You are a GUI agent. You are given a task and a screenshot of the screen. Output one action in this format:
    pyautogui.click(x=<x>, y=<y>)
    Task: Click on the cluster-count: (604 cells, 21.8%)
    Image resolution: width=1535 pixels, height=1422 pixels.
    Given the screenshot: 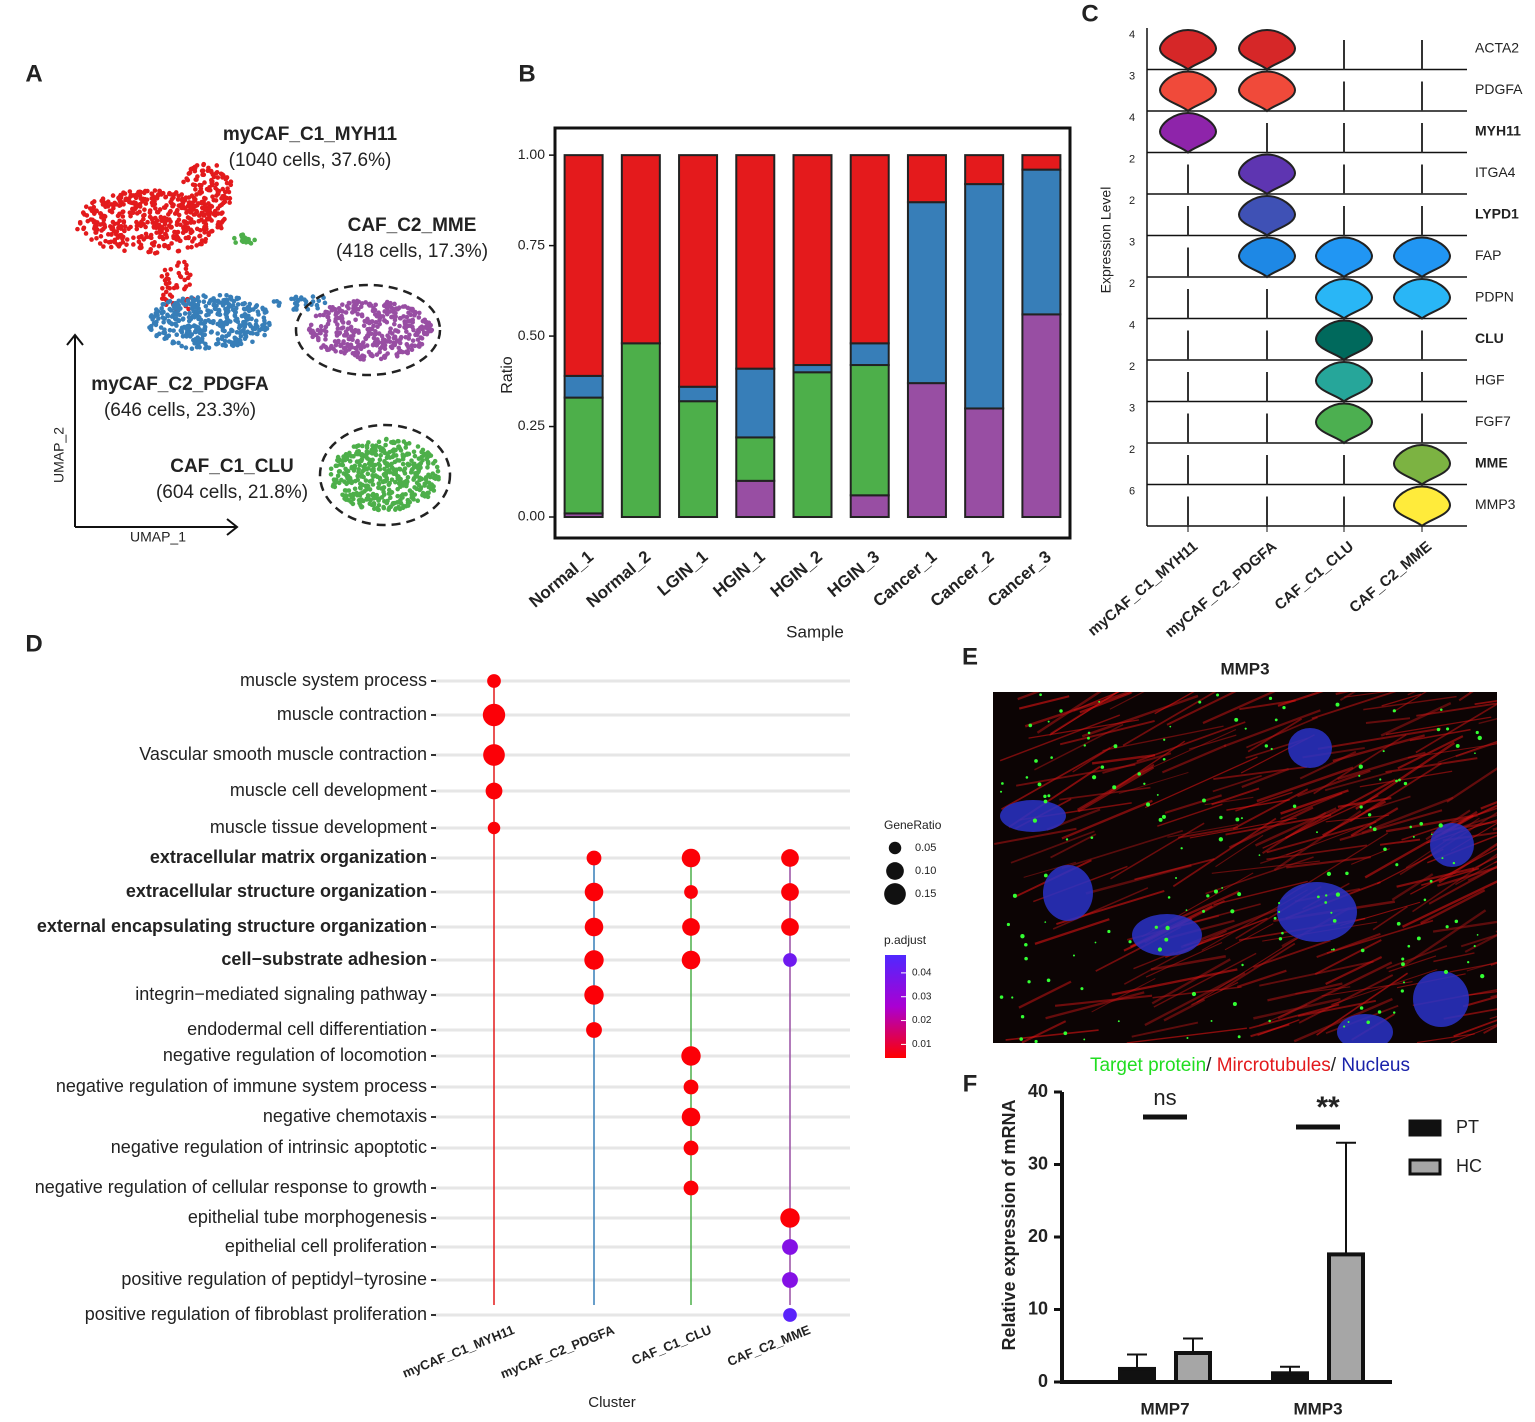 What is the action you would take?
    pyautogui.click(x=232, y=492)
    